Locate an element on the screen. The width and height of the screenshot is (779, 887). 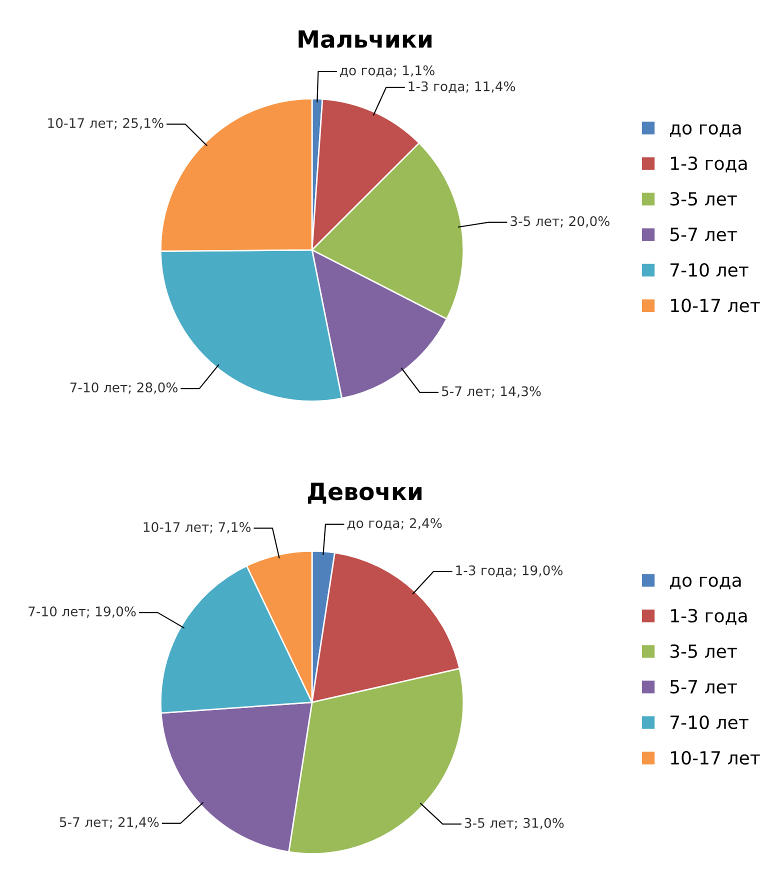
chart-title: Девочки is located at coordinates (365, 493).